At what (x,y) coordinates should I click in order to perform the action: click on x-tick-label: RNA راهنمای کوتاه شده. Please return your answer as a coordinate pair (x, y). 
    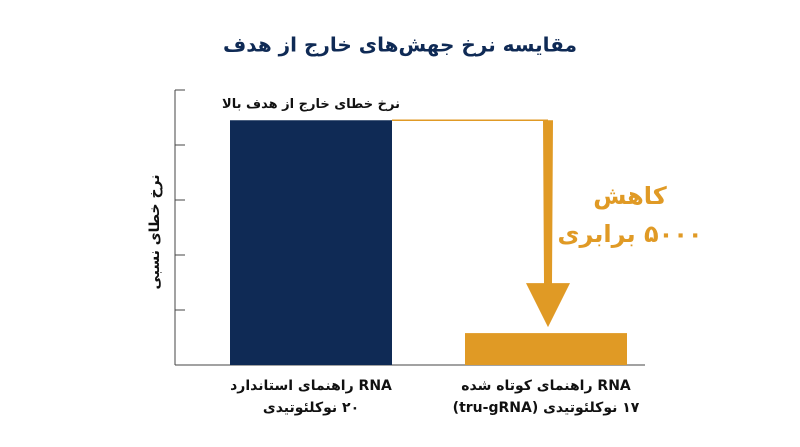
    Looking at the image, I should click on (546, 386).